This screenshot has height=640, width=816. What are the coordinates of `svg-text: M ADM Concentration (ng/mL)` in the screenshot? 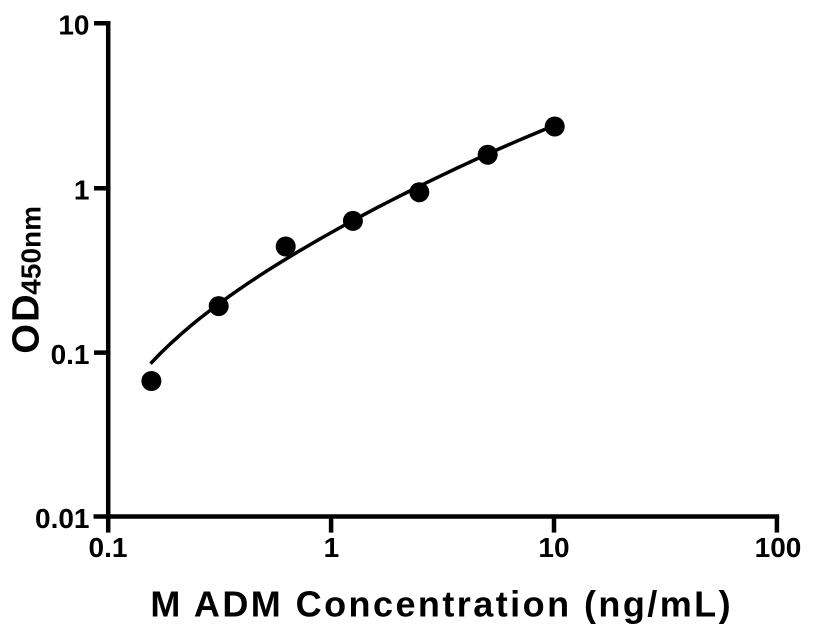 It's located at (441, 603).